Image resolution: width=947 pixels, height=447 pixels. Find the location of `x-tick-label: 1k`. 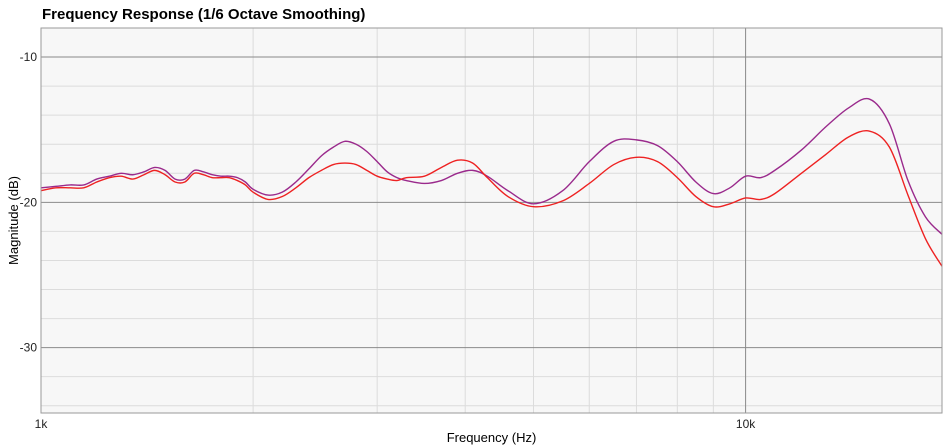

x-tick-label: 1k is located at coordinates (42, 424).